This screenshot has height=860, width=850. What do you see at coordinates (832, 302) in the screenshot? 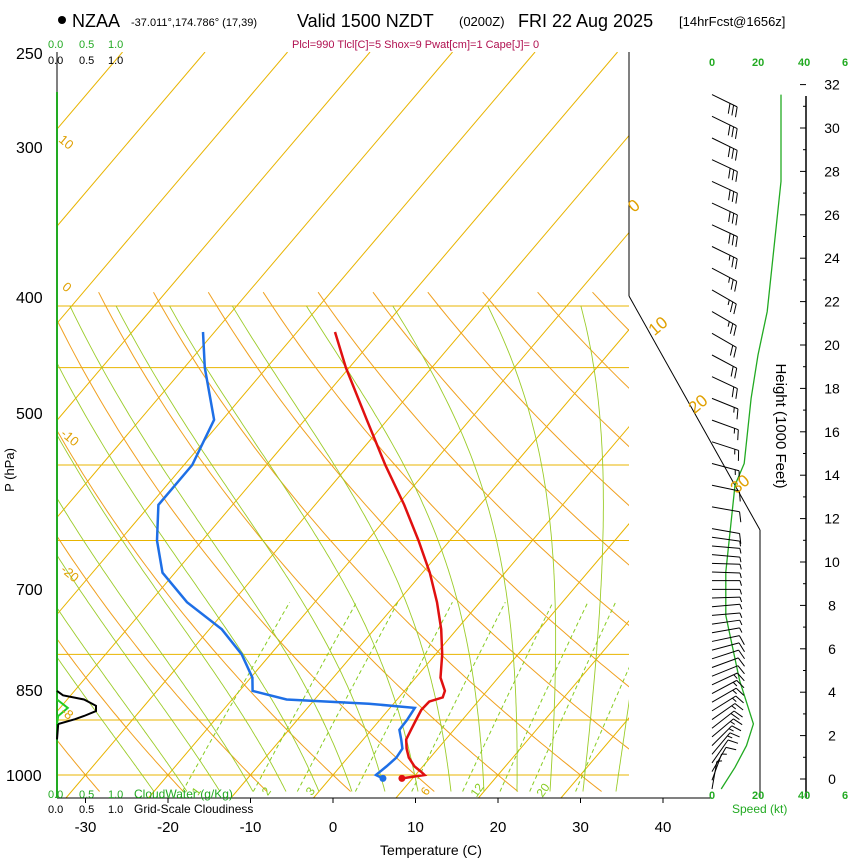
I see `height-tick-label-22: 22` at bounding box center [832, 302].